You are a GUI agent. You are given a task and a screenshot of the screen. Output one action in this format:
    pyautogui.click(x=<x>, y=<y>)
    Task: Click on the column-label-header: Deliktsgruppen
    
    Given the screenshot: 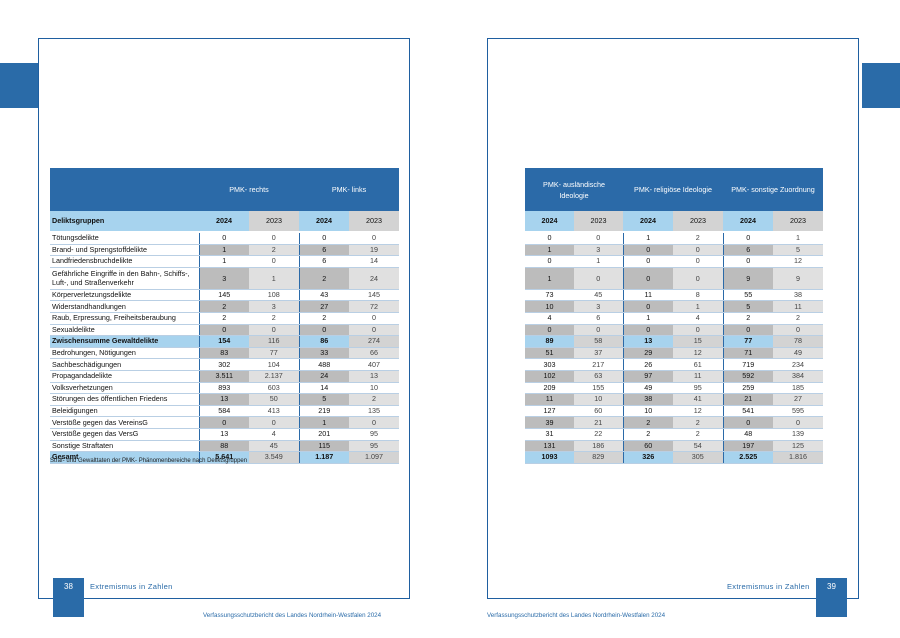 What is the action you would take?
    pyautogui.click(x=124, y=221)
    